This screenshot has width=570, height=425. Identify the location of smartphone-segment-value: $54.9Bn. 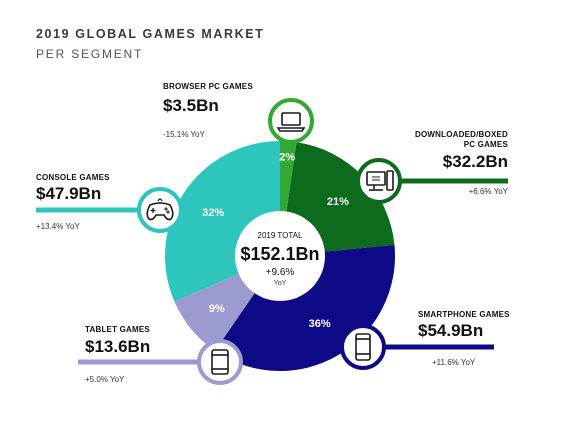
(451, 330).